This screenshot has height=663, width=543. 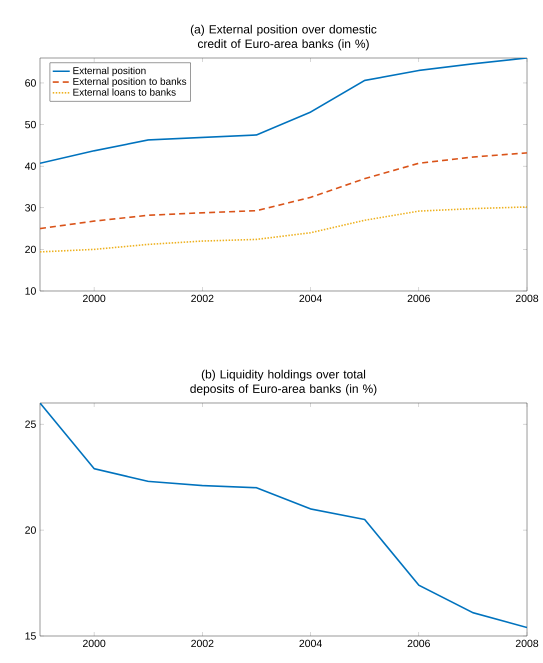 I want to click on y-tick-label: 10, so click(x=30, y=291).